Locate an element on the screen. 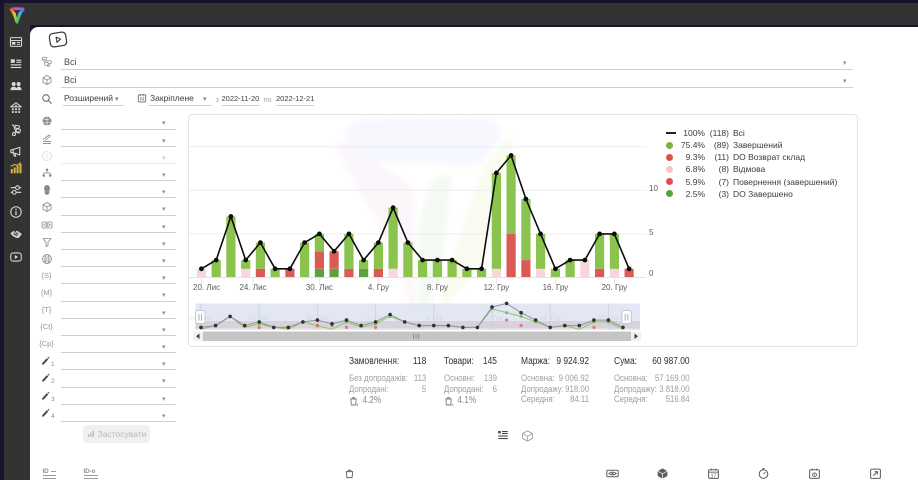  svg-text: 20. Гру is located at coordinates (615, 287).